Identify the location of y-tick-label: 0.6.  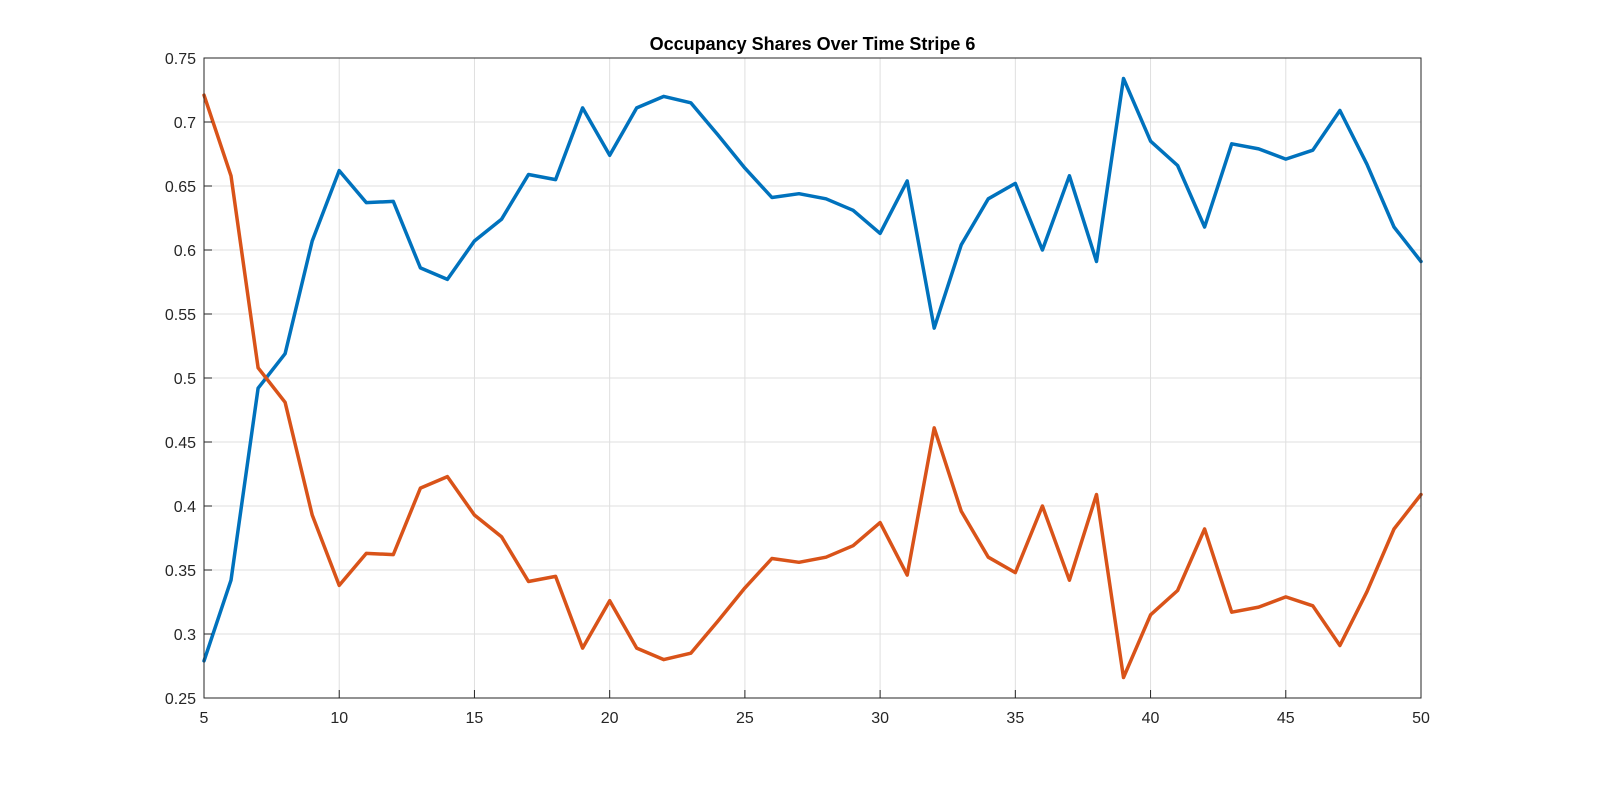
(185, 251).